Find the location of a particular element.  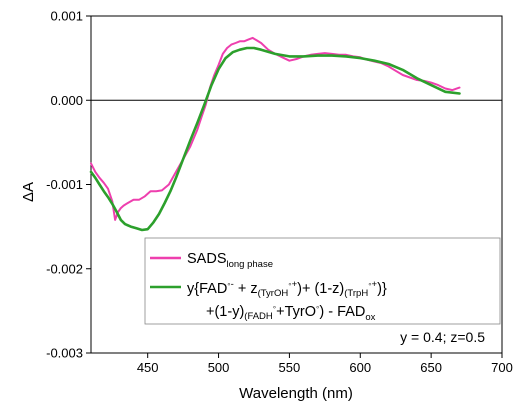

legend-label-model-line1: y{FAD◦- + z(TyrOH◦+)+ (1-z)(TrpH◦+)} is located at coordinates (287, 289).